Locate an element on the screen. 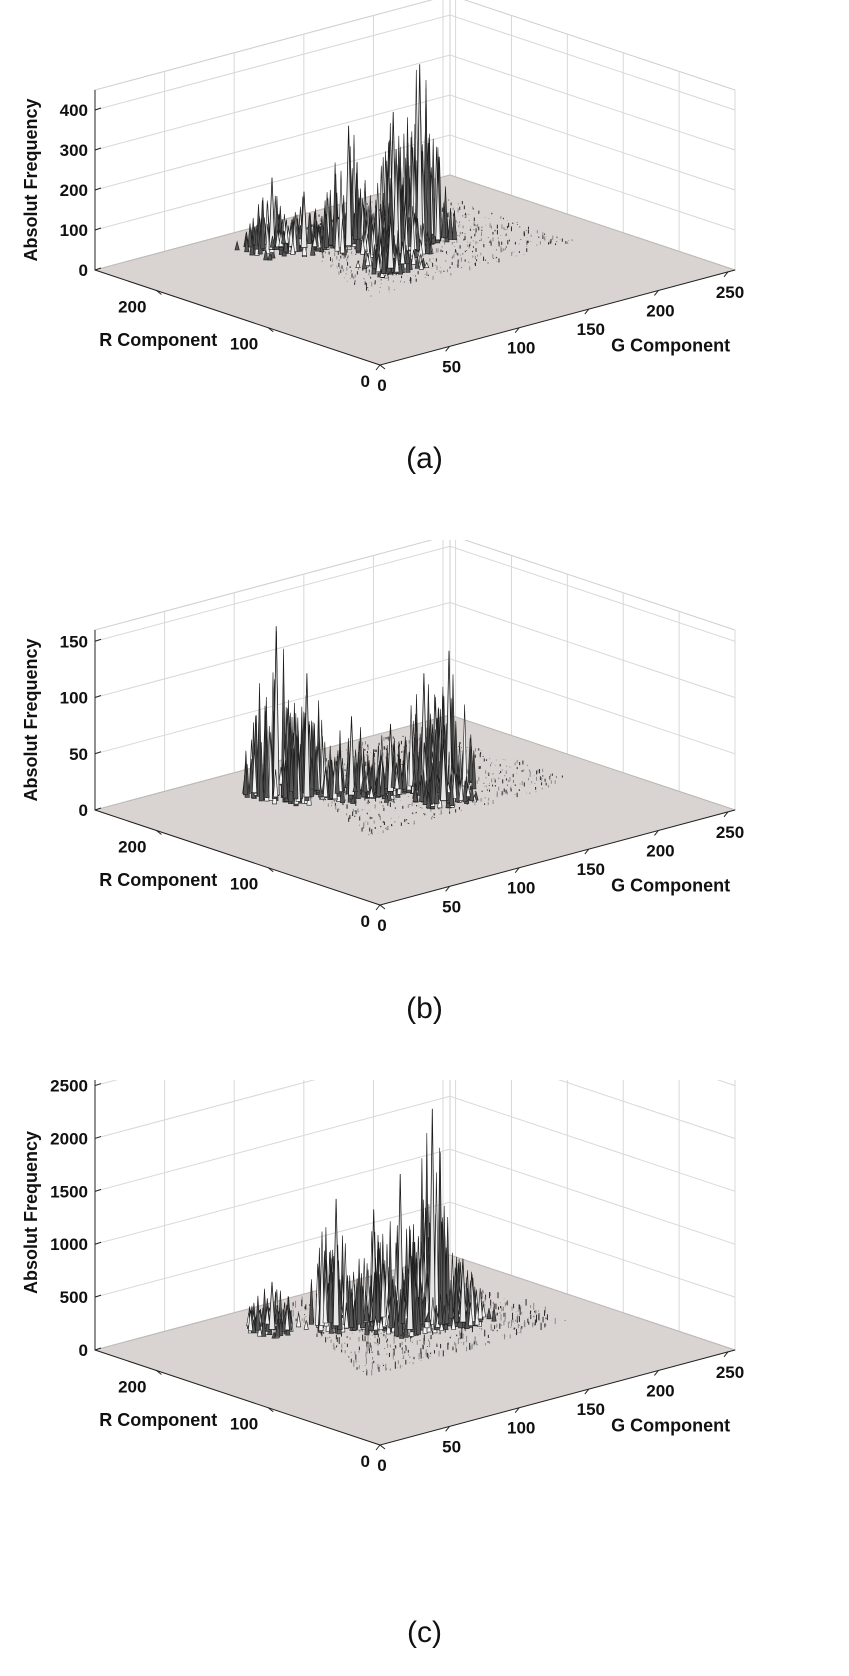 The width and height of the screenshot is (849, 1676). panel-label-b: (b) is located at coordinates (424, 1008).